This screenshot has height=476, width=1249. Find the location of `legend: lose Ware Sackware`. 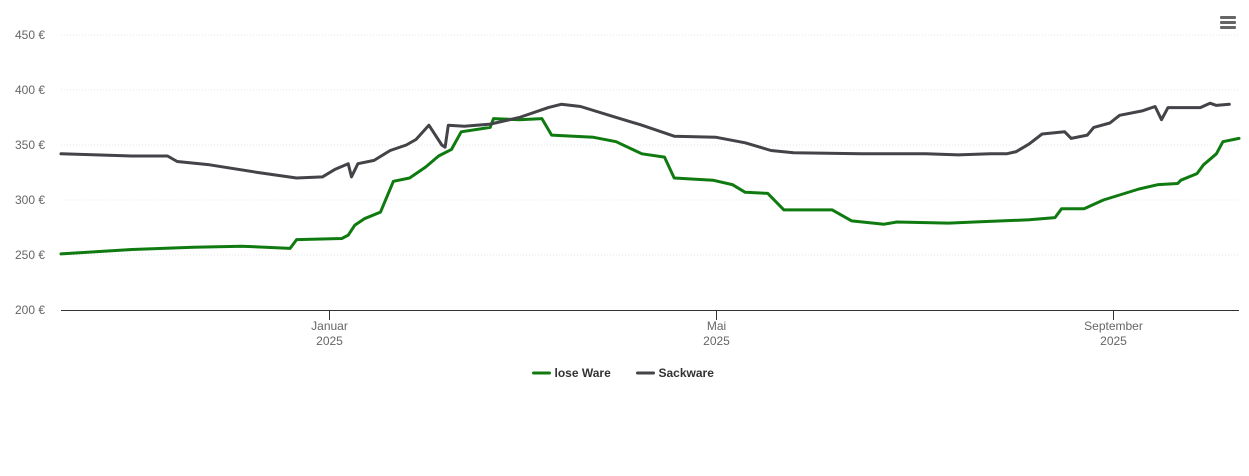

legend: lose Ware Sackware is located at coordinates (623, 373).